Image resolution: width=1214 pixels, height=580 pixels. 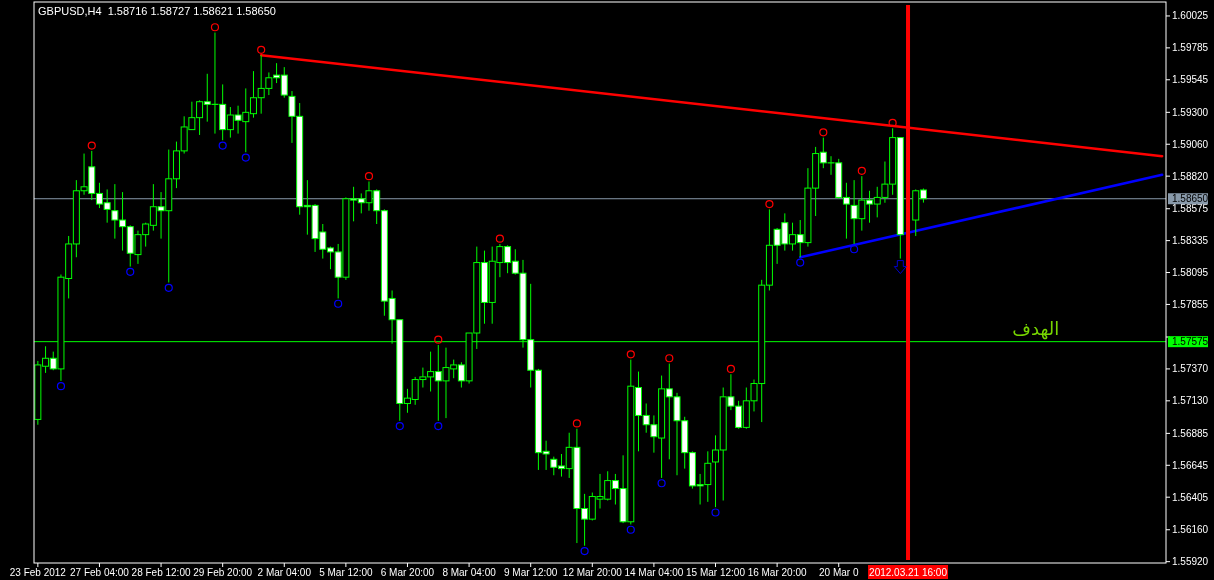 I want to click on x-tick-label: 15 Mar 12:00, so click(x=716, y=572).